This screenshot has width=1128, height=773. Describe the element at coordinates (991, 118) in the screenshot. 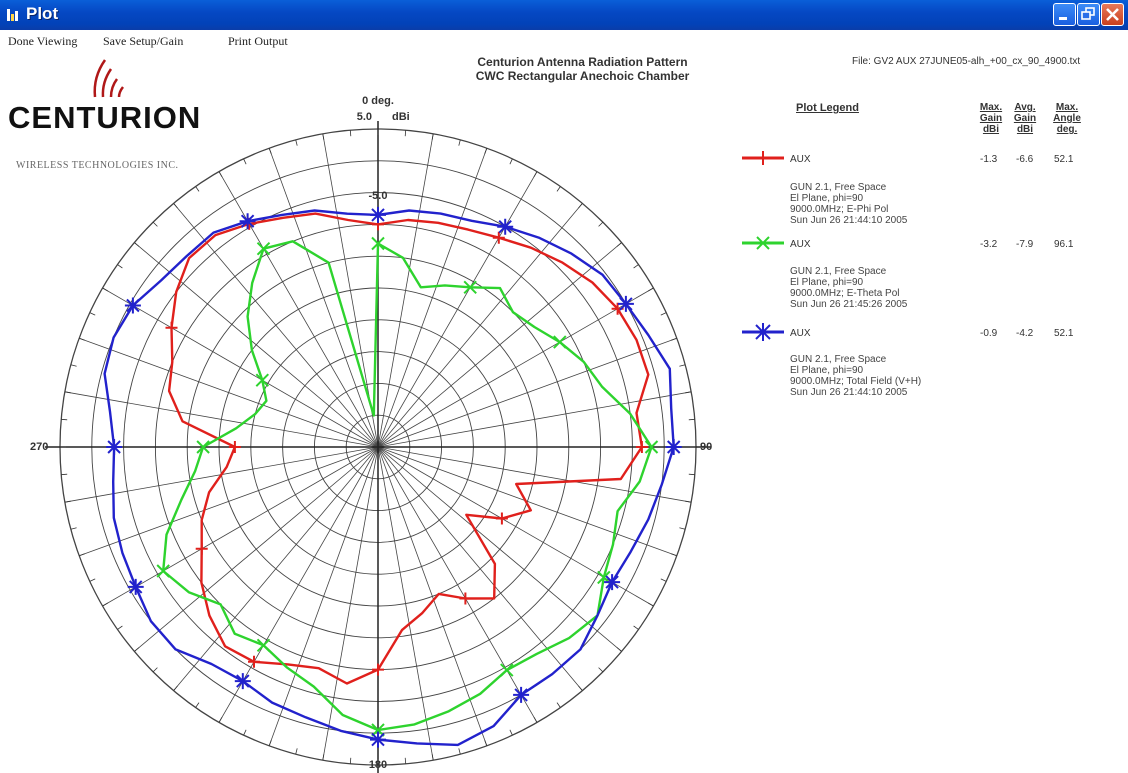

I see `legend-col-max-gain: Max. Gain dBi` at that location.